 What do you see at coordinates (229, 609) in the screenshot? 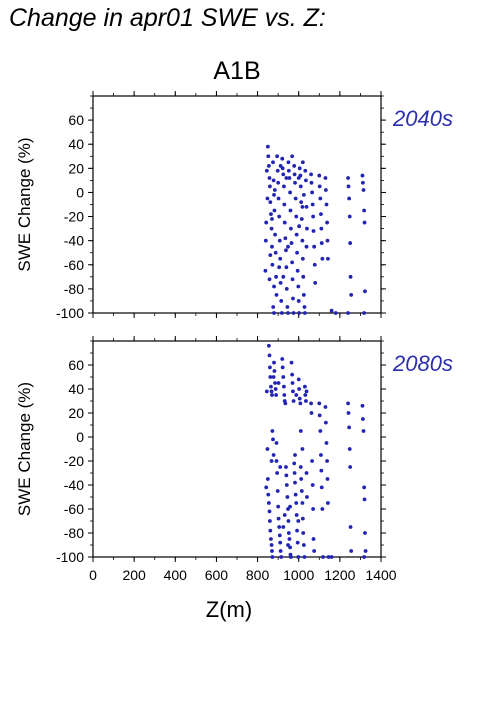
I see `x-axis-label: Z(m)` at bounding box center [229, 609].